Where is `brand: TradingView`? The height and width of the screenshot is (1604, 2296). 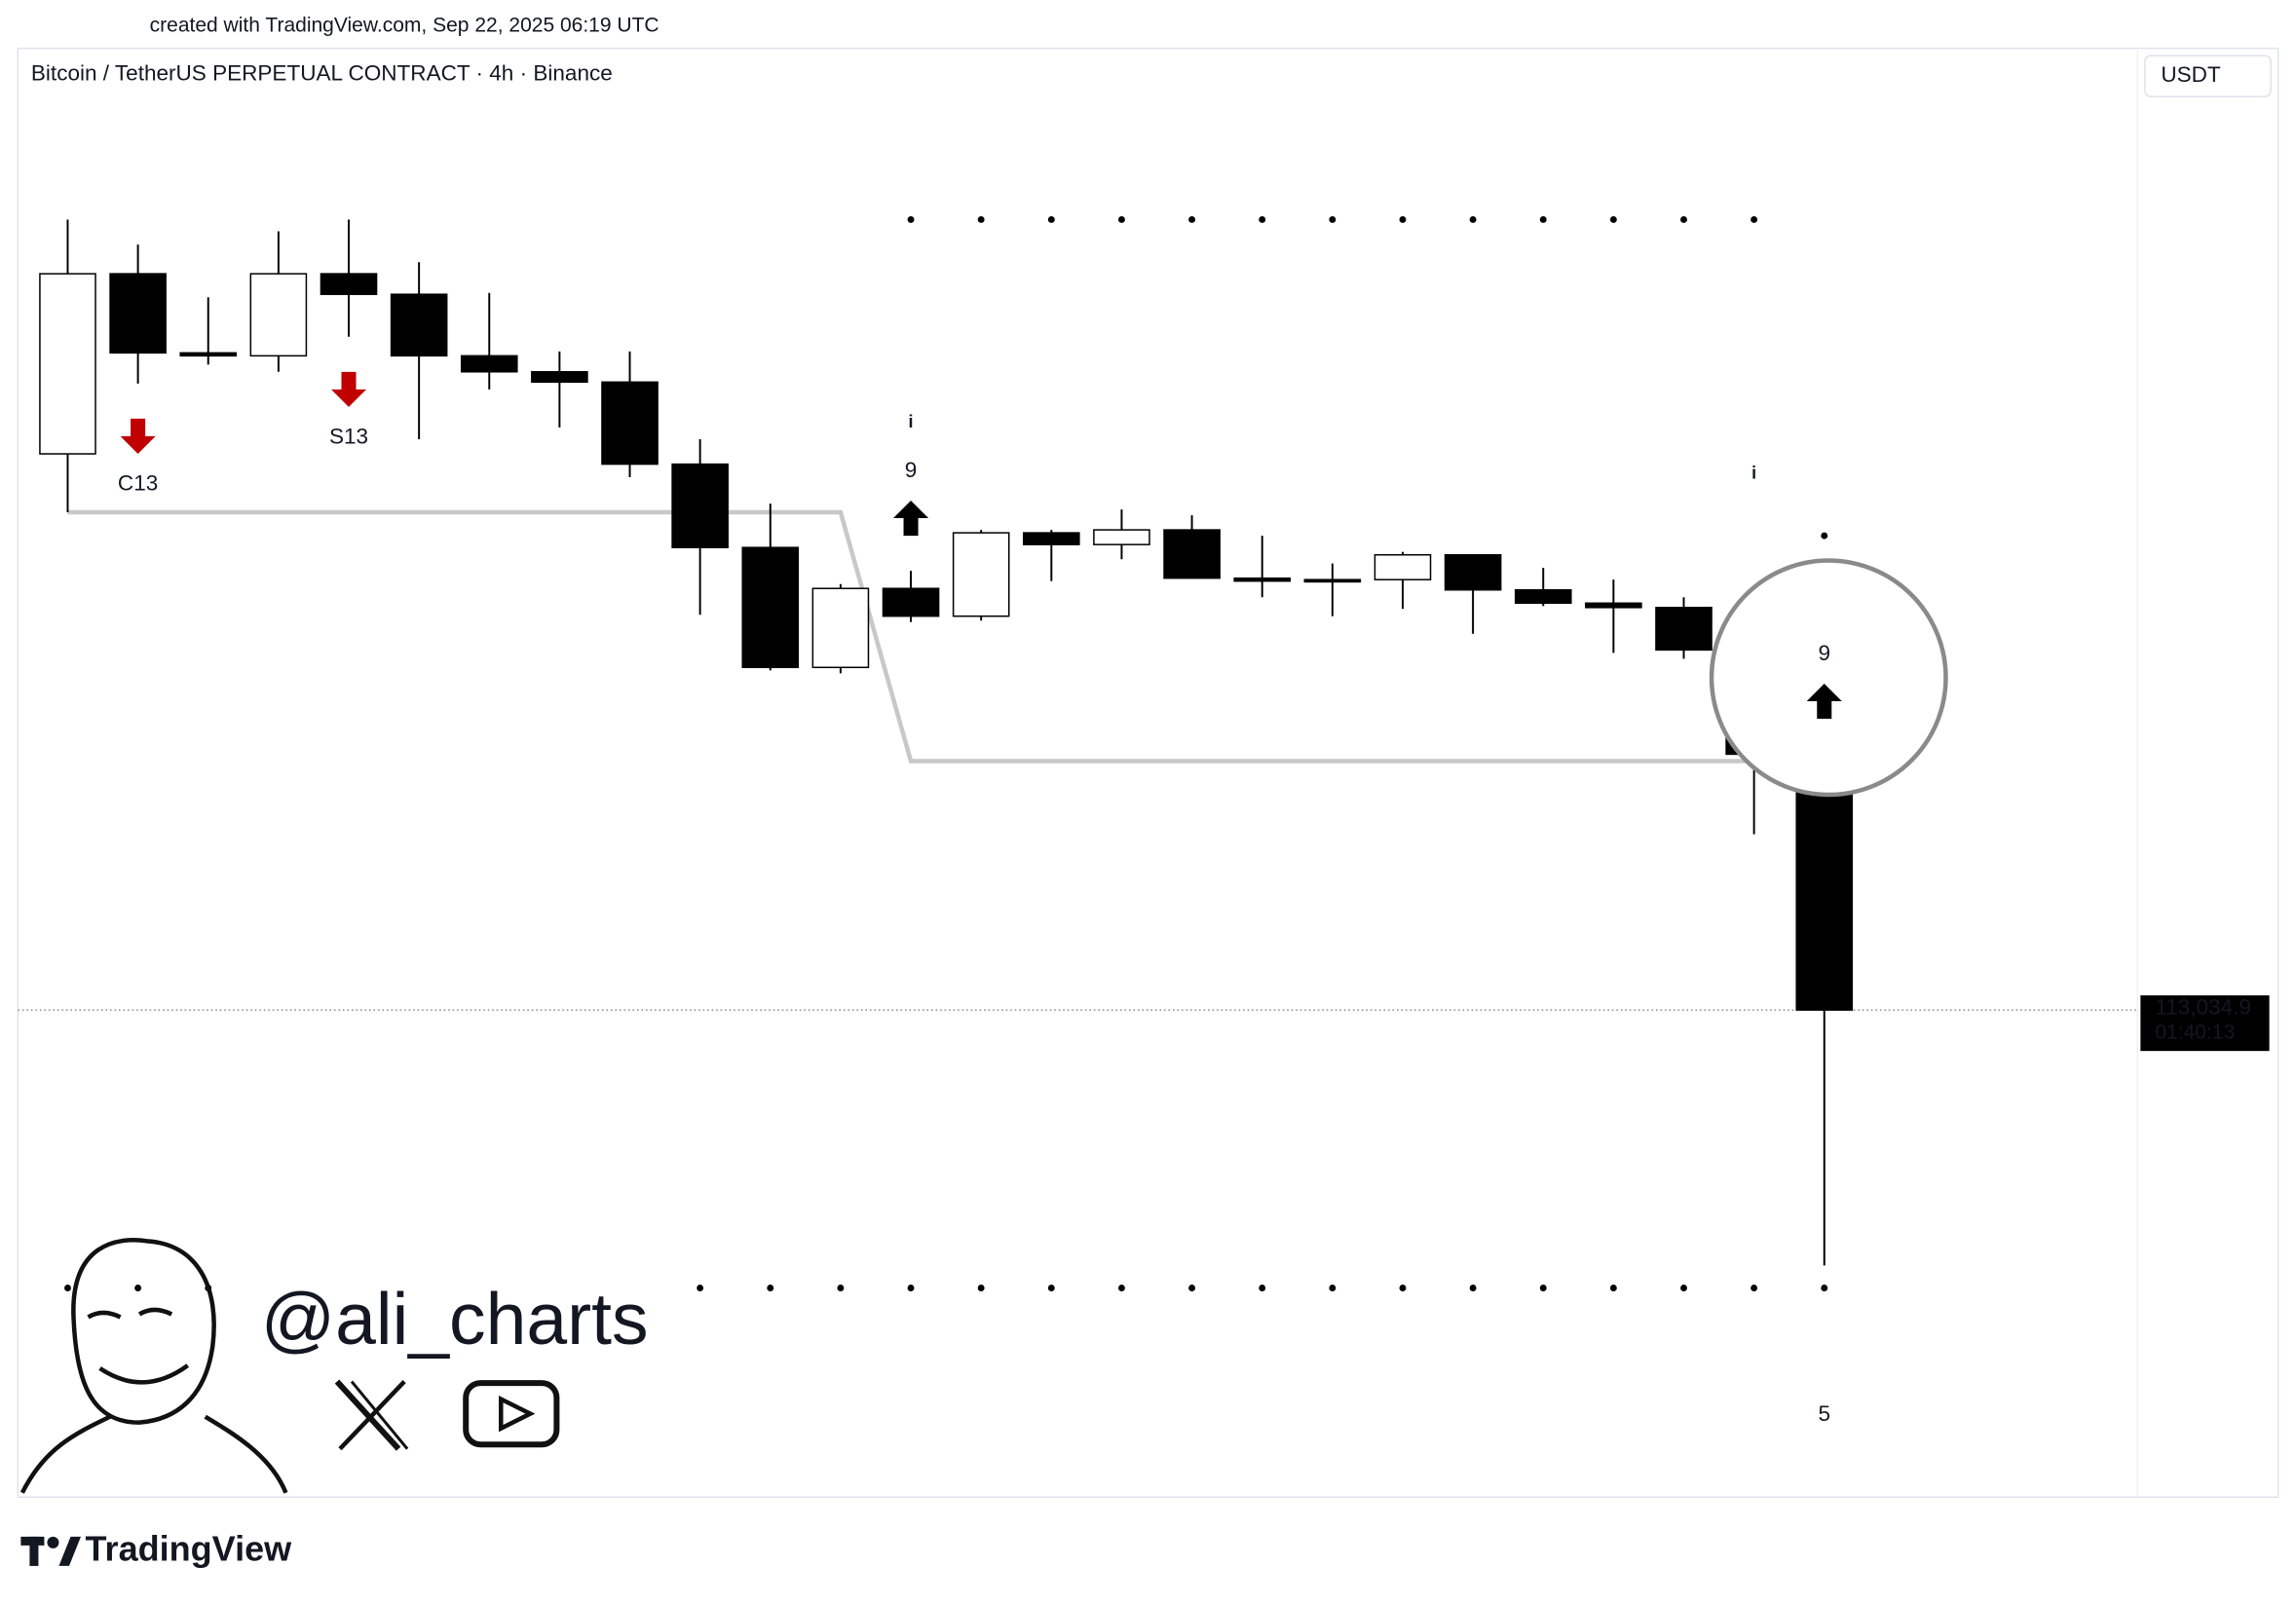 brand: TradingView is located at coordinates (189, 1548).